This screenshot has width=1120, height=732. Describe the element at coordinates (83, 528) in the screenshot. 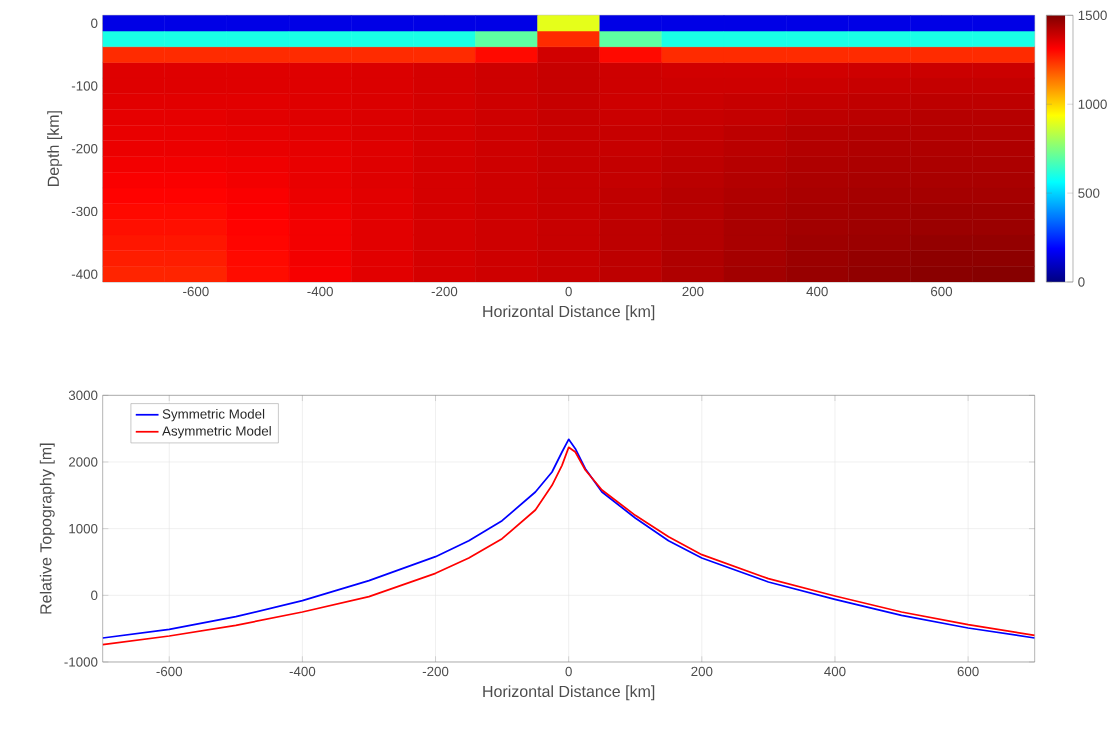

I see `y-tick-label: 1000` at that location.